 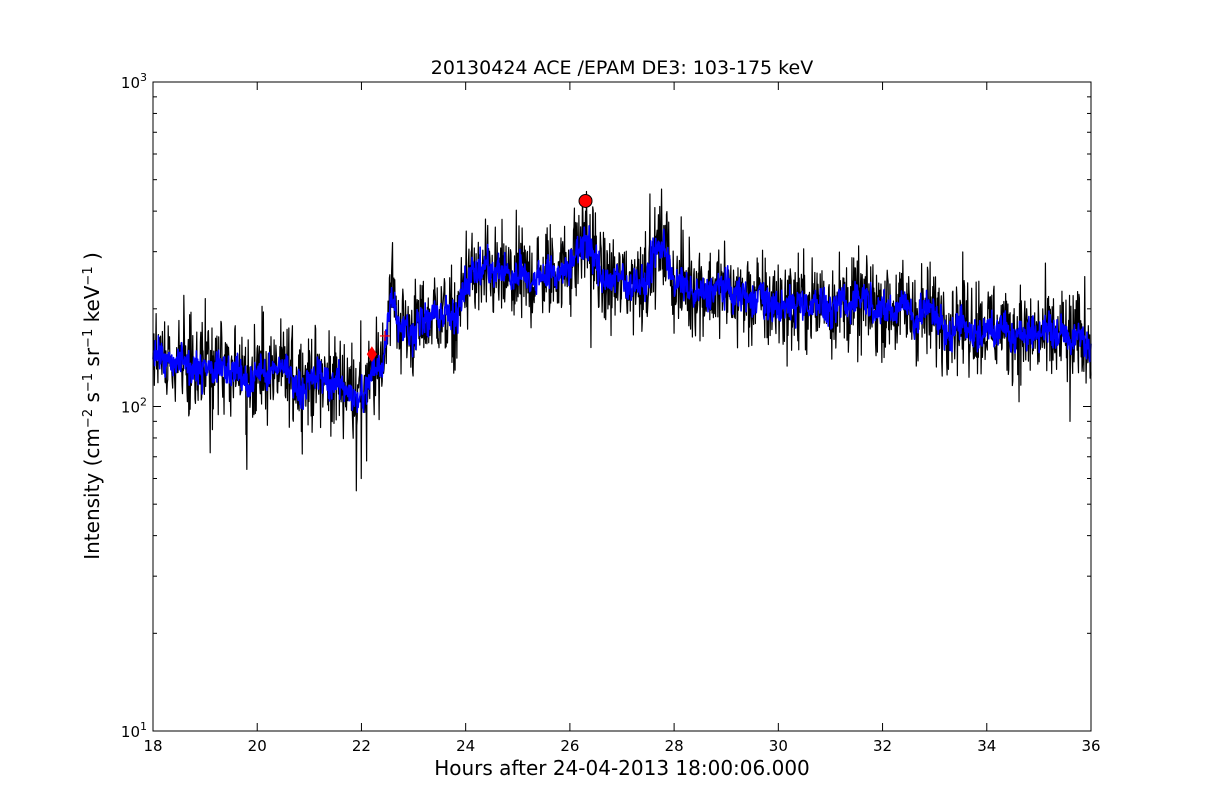 What do you see at coordinates (88, 275) in the screenshot?
I see `y-label-exp4: −1` at bounding box center [88, 275].